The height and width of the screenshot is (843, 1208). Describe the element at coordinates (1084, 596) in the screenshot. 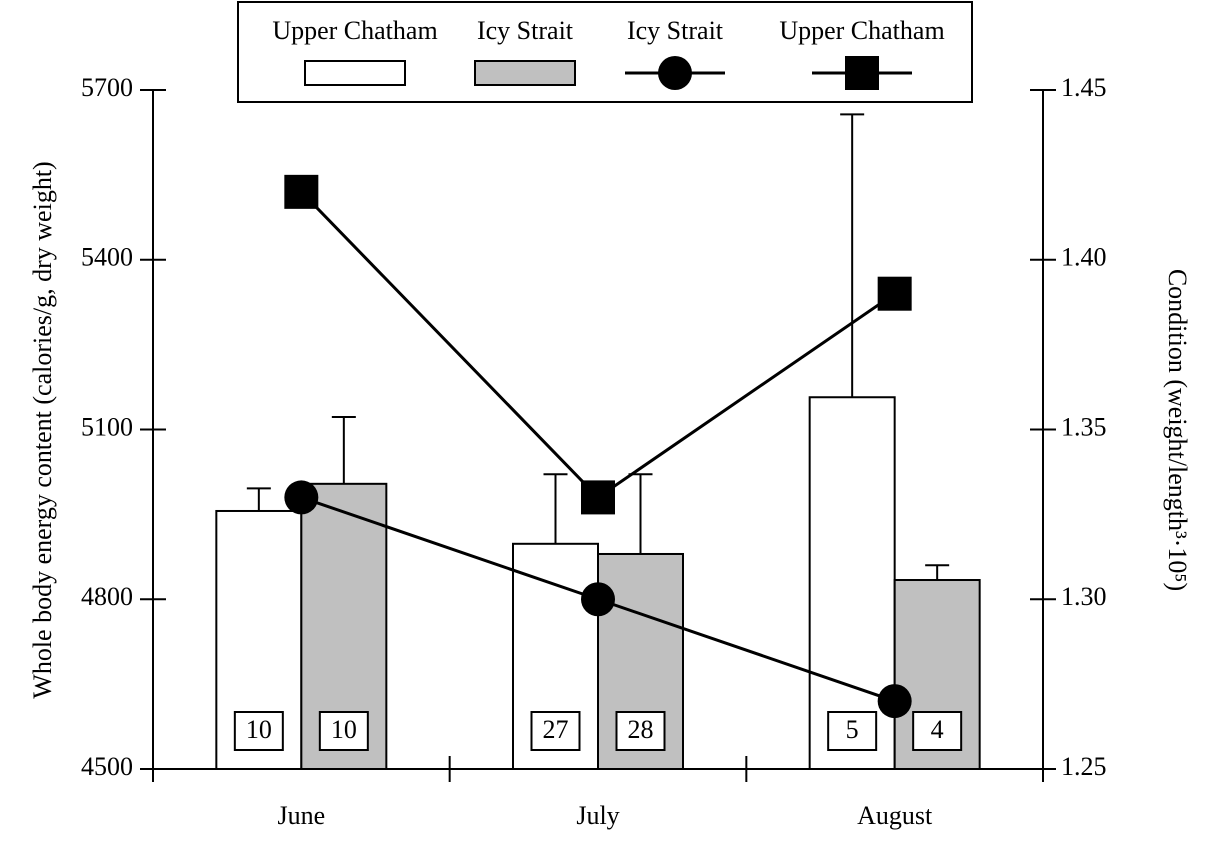

I see `y2-tick-label: 1.30` at that location.